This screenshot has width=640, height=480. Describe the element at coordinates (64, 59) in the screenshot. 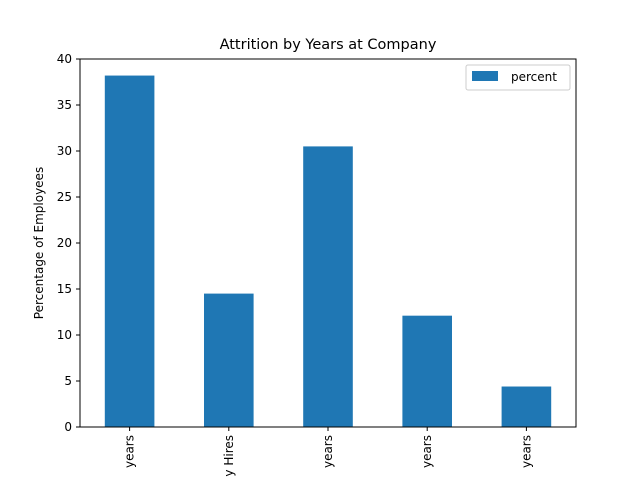

I see `y-tick-label: 40` at that location.